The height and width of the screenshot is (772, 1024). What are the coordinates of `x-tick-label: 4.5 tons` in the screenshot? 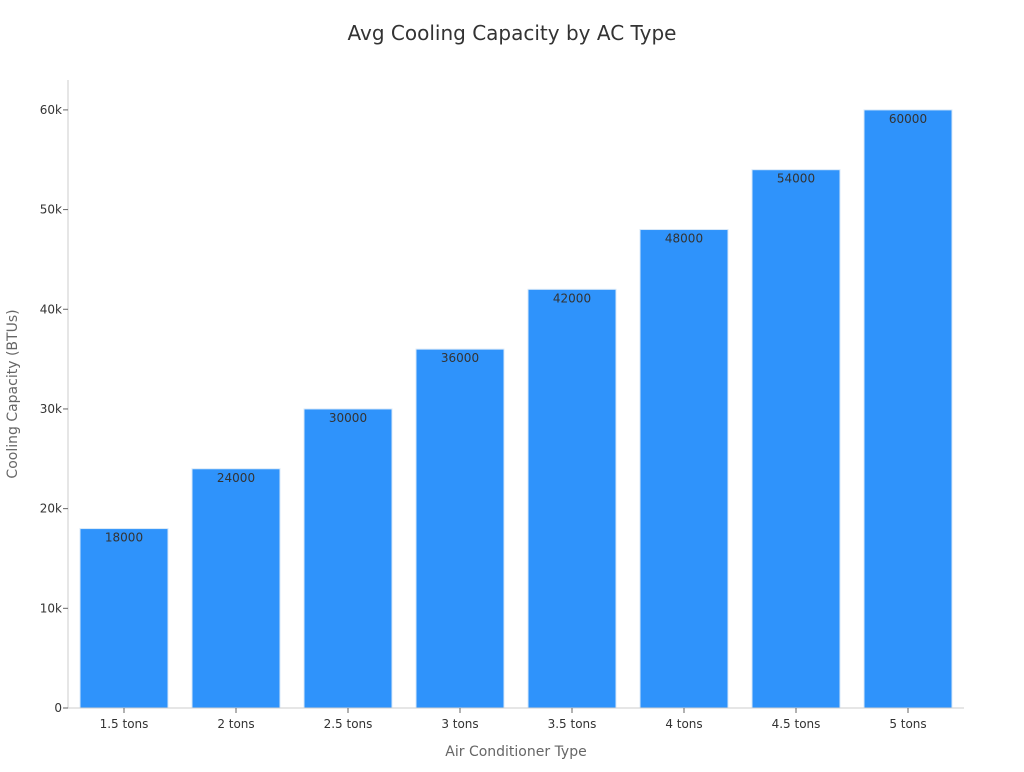 It's located at (796, 724).